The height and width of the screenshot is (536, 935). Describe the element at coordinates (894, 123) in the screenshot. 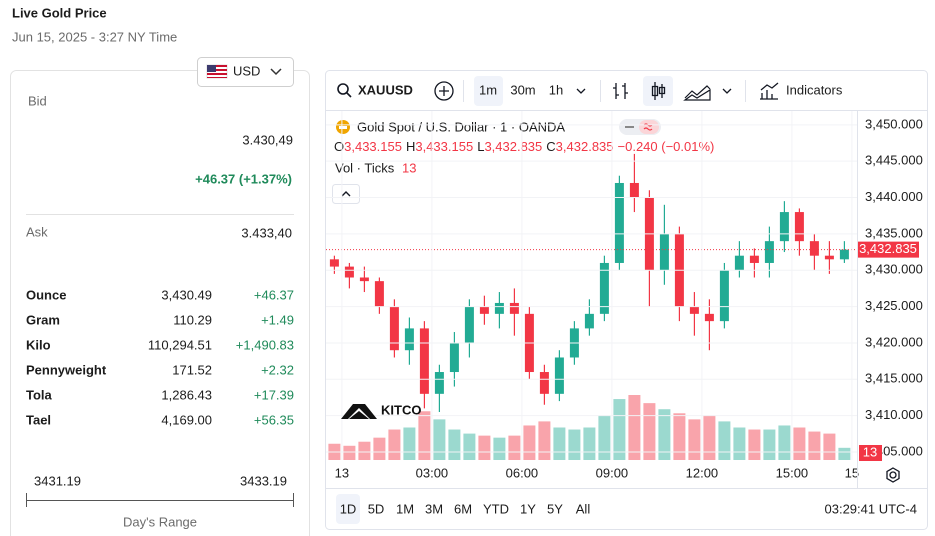

I see `y-tick-label: 3,450.000` at that location.